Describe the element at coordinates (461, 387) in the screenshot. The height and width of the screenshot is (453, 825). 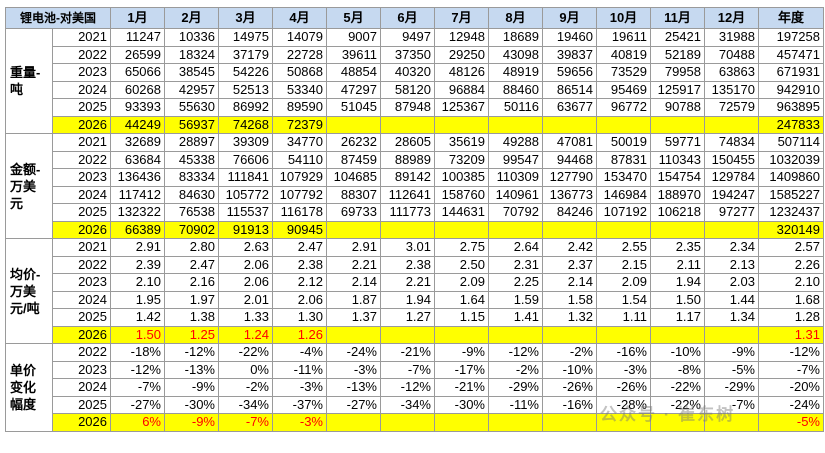
I see `value-cell: -21%` at that location.